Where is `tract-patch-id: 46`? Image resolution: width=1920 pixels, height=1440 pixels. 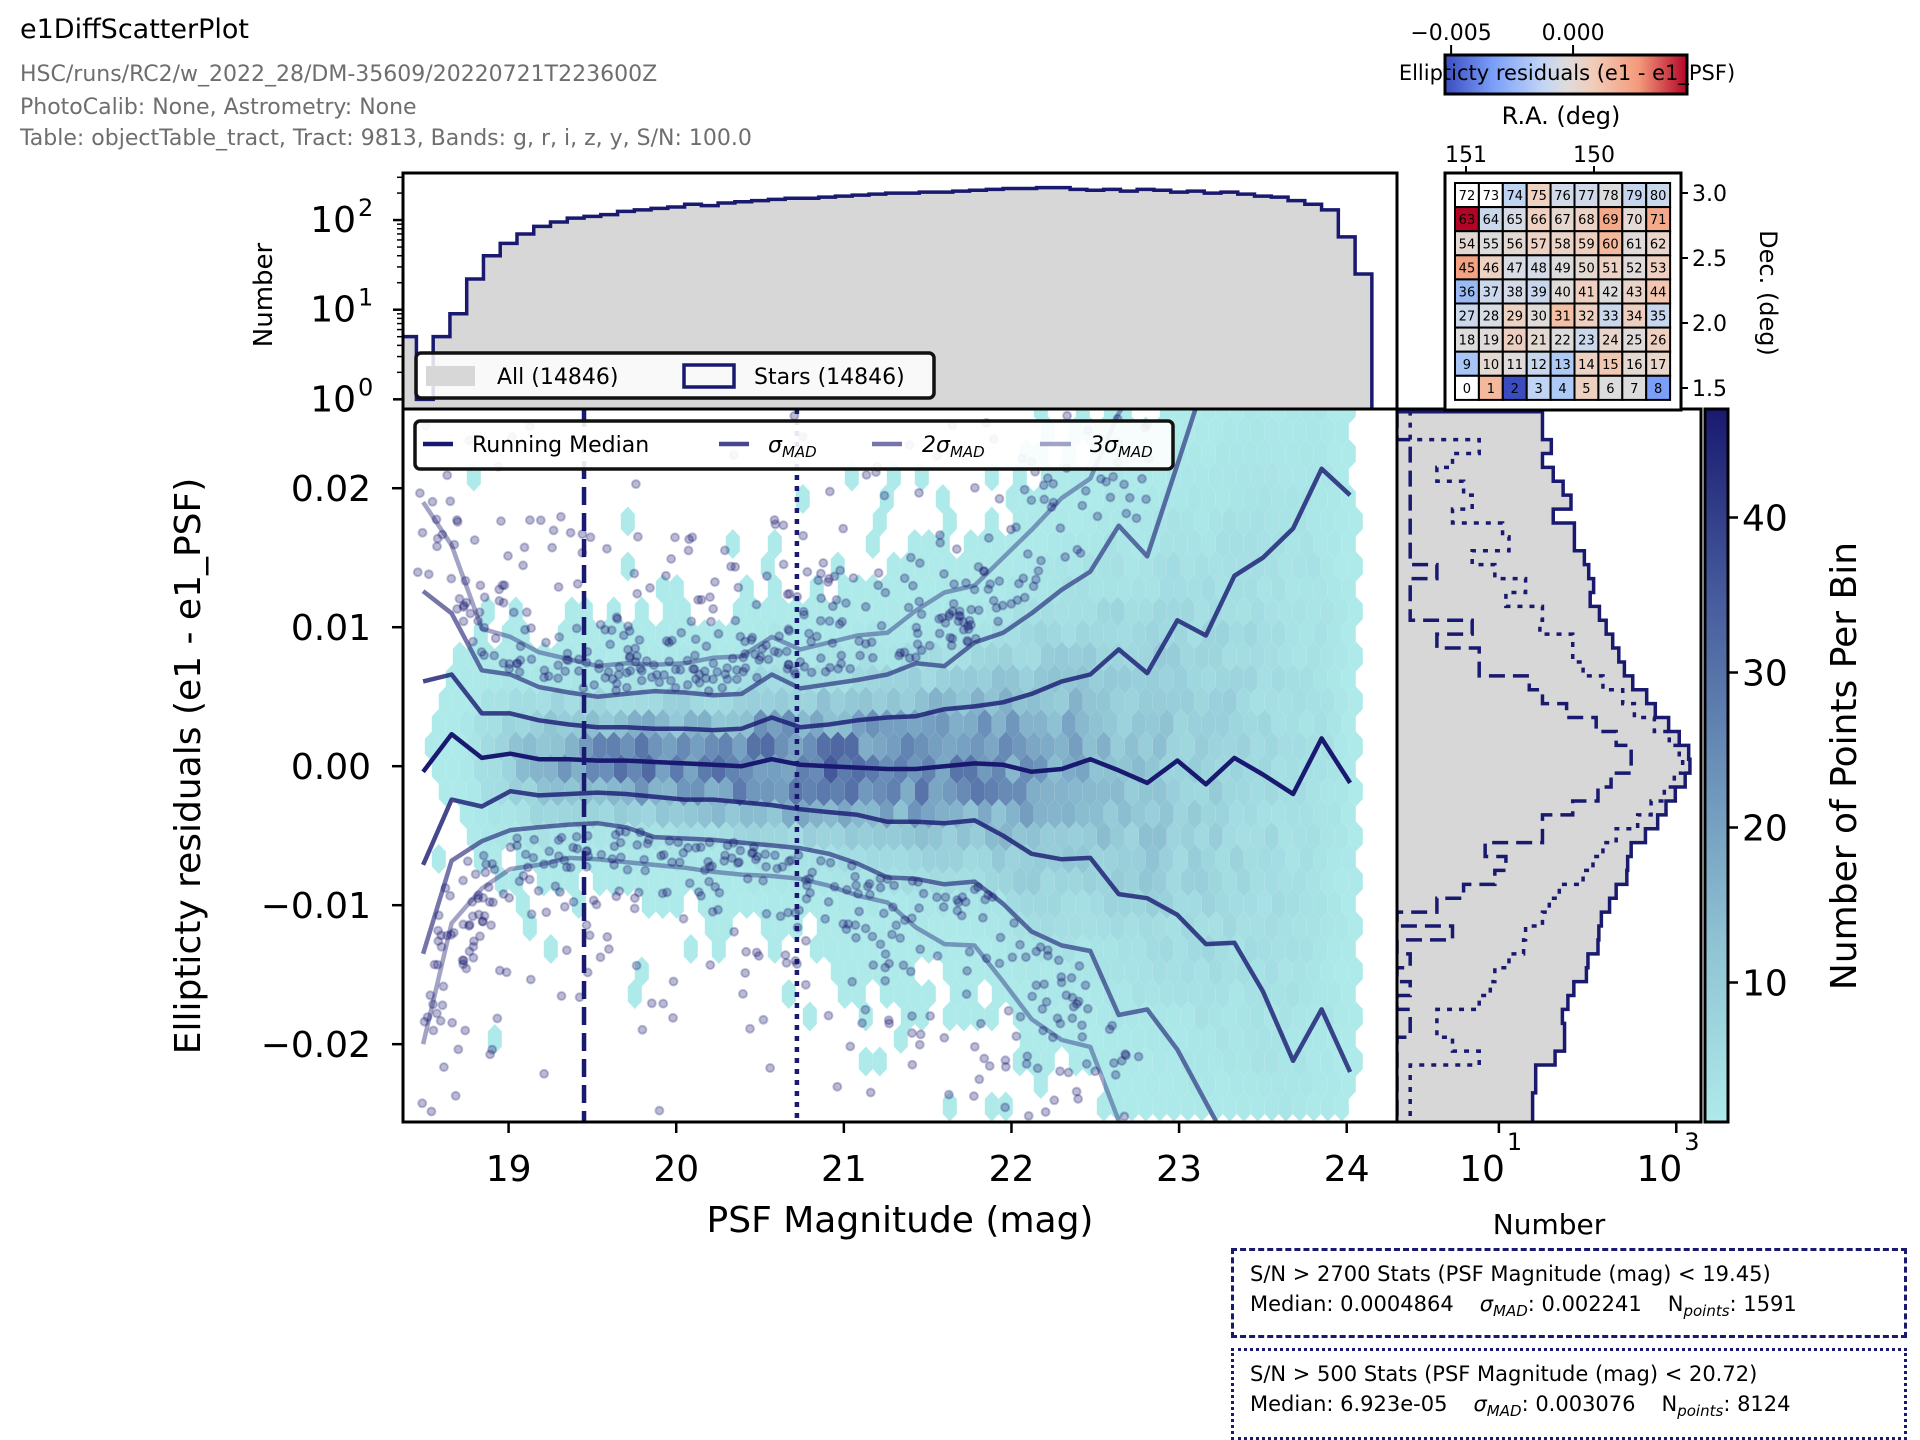 tract-patch-id: 46 is located at coordinates (1491, 268).